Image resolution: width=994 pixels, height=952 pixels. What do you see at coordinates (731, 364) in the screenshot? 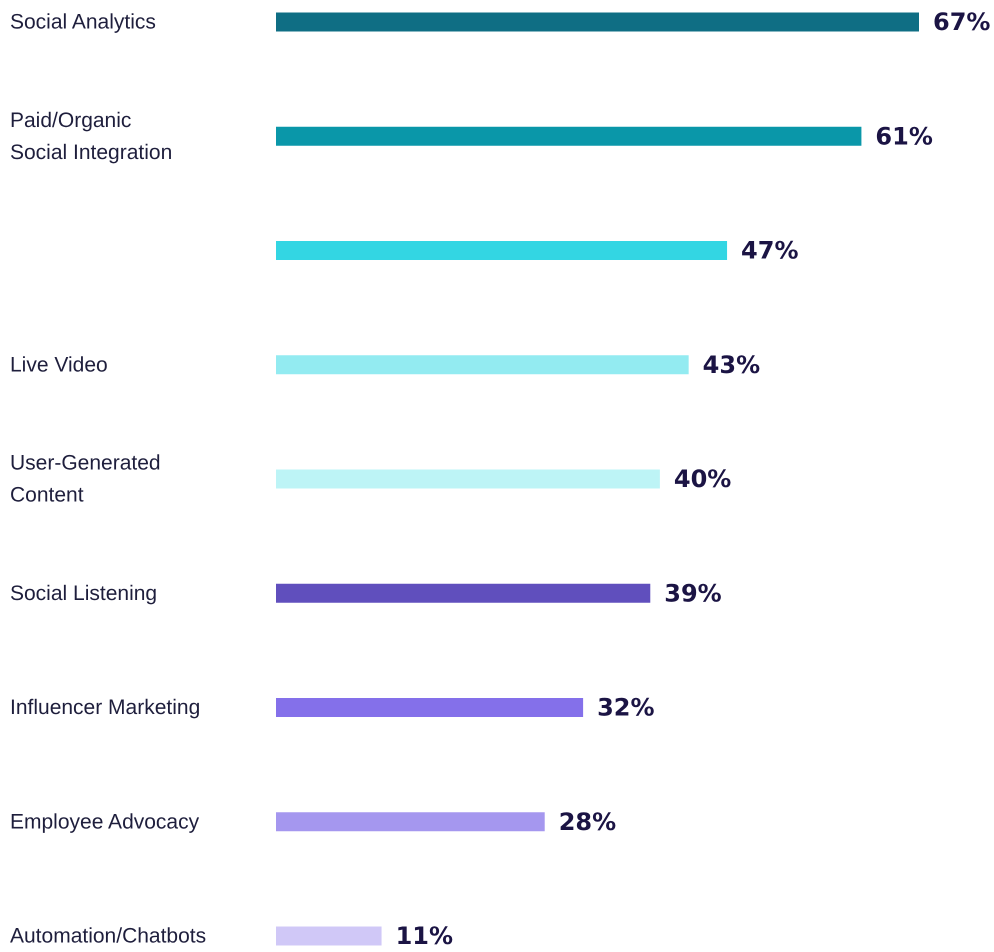
I see `data-label: 43%` at bounding box center [731, 364].